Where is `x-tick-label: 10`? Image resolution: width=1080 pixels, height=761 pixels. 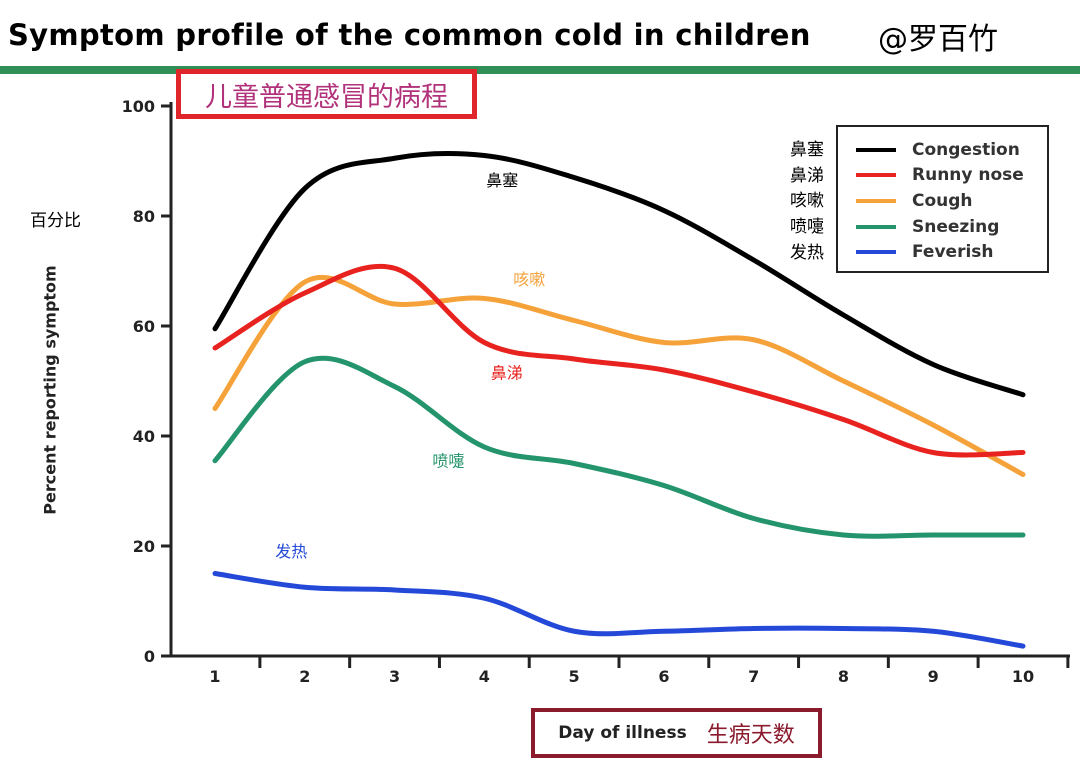 x-tick-label: 10 is located at coordinates (1023, 676).